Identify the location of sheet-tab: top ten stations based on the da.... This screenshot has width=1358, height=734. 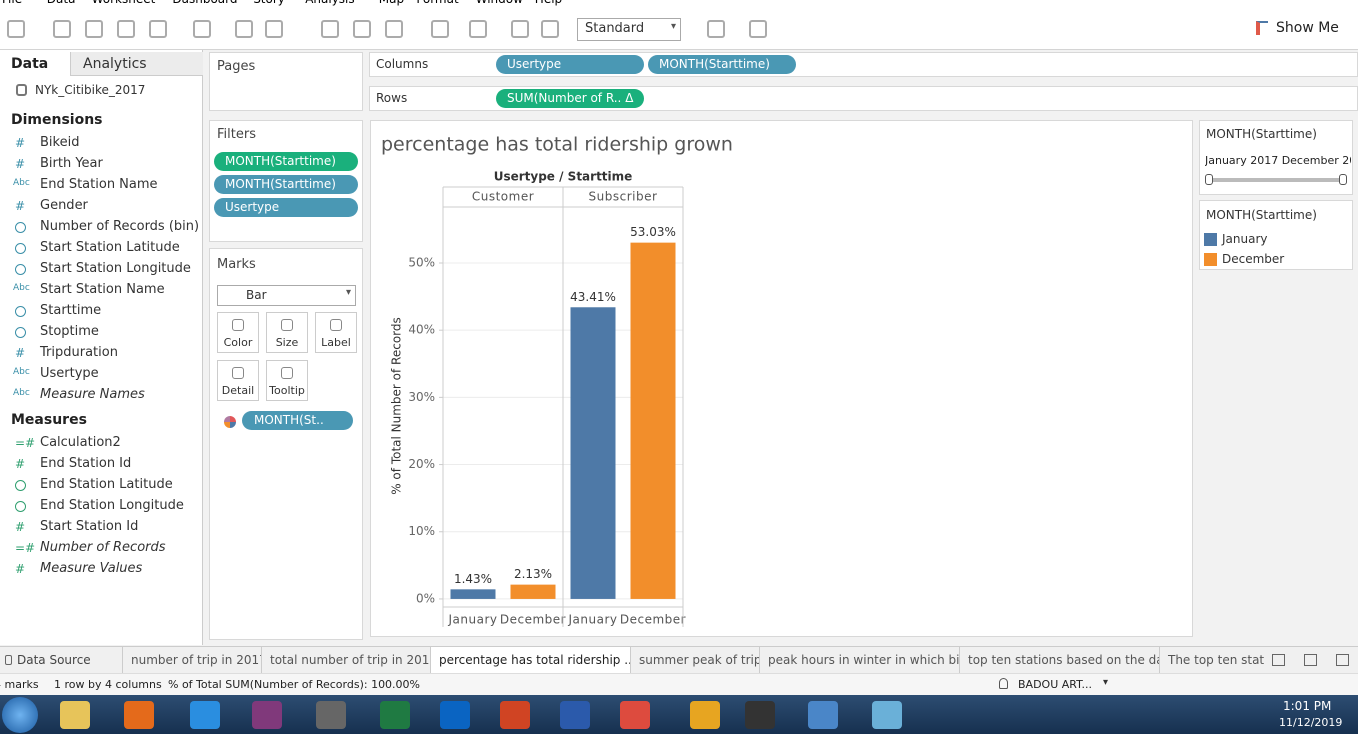
(1059, 660).